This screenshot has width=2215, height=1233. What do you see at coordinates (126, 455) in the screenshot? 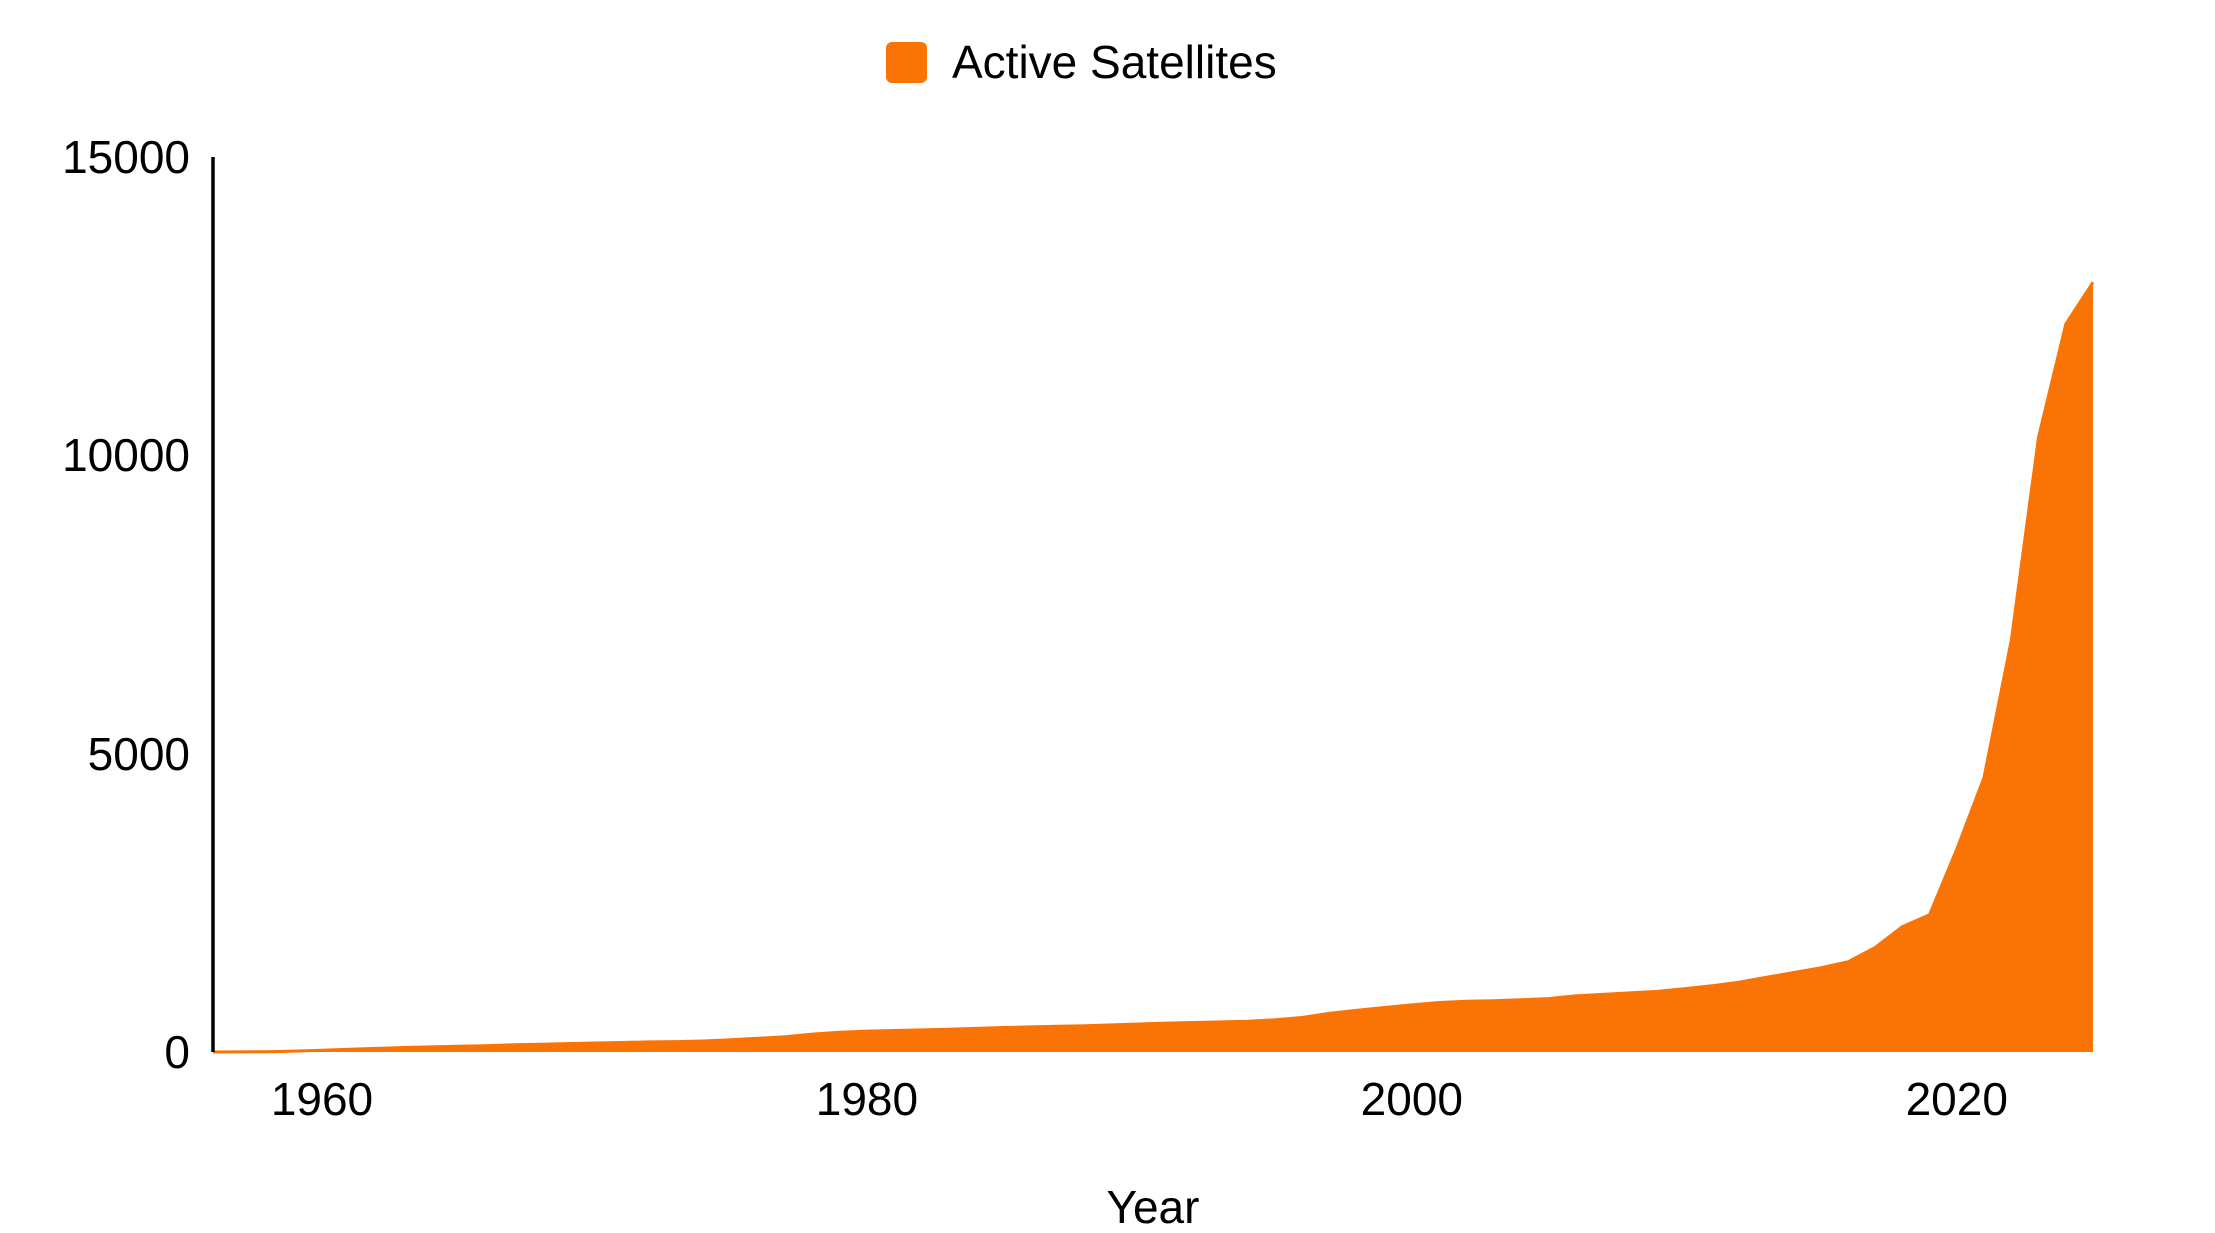
I see `y-tick-label: 10000` at bounding box center [126, 455].